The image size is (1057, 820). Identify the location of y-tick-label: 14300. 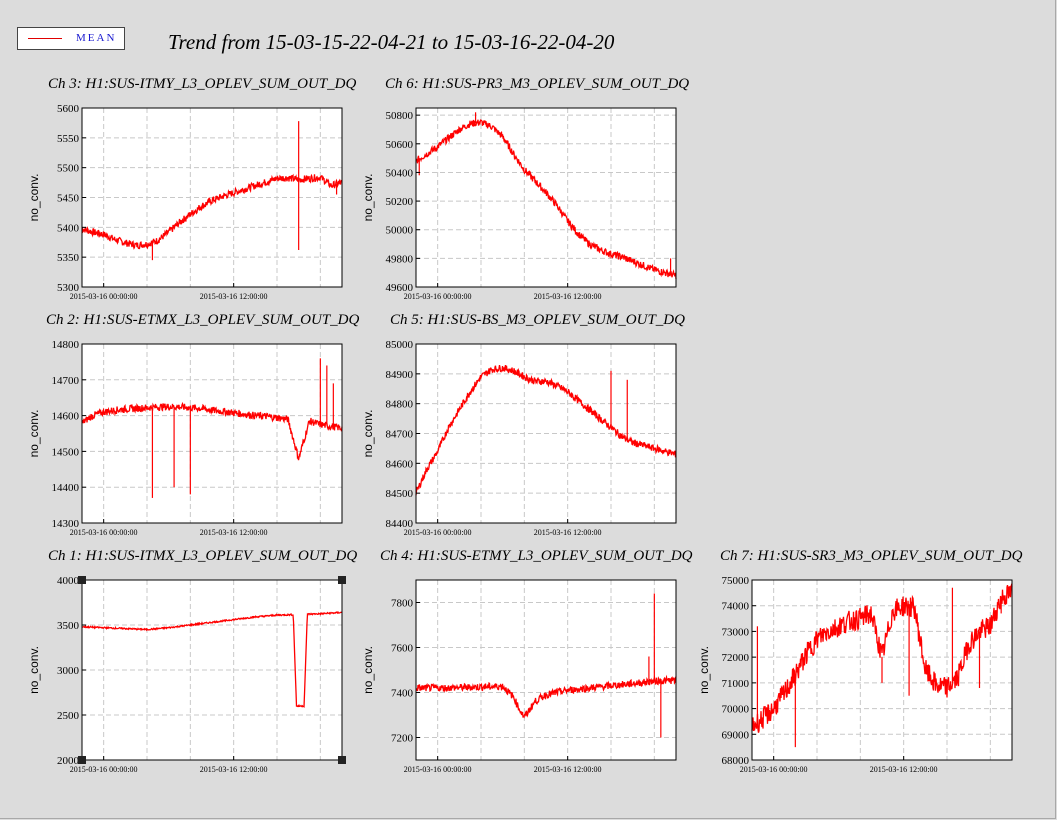
(66, 524).